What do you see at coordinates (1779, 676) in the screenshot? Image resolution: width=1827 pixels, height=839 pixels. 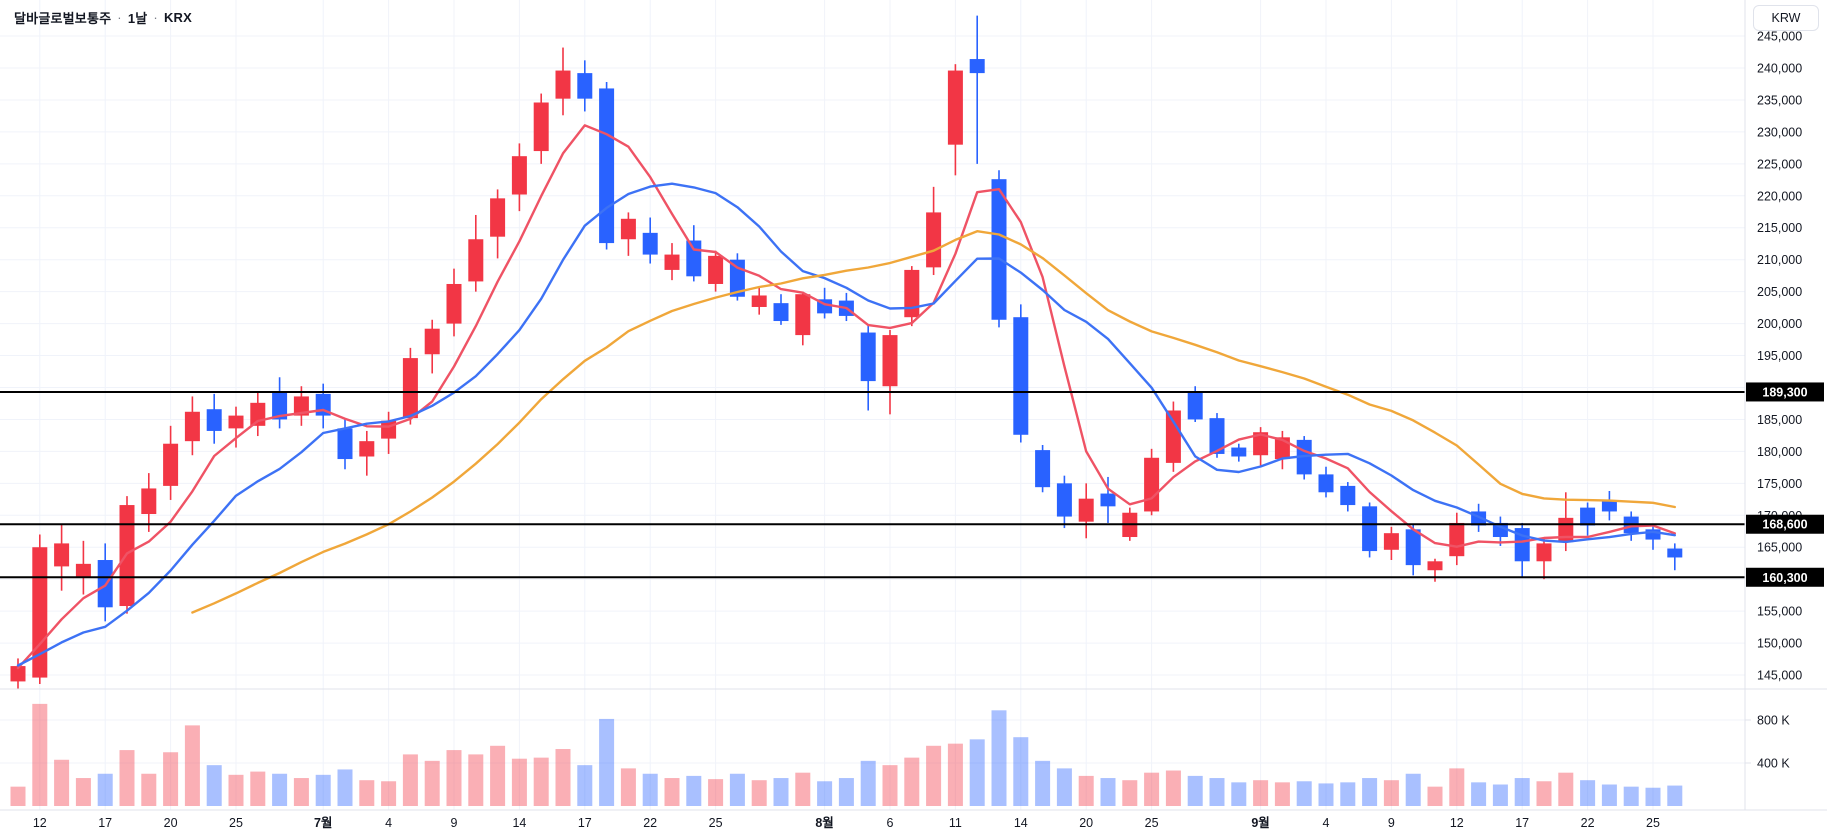 I see `price-tick-label: 145,000` at bounding box center [1779, 676].